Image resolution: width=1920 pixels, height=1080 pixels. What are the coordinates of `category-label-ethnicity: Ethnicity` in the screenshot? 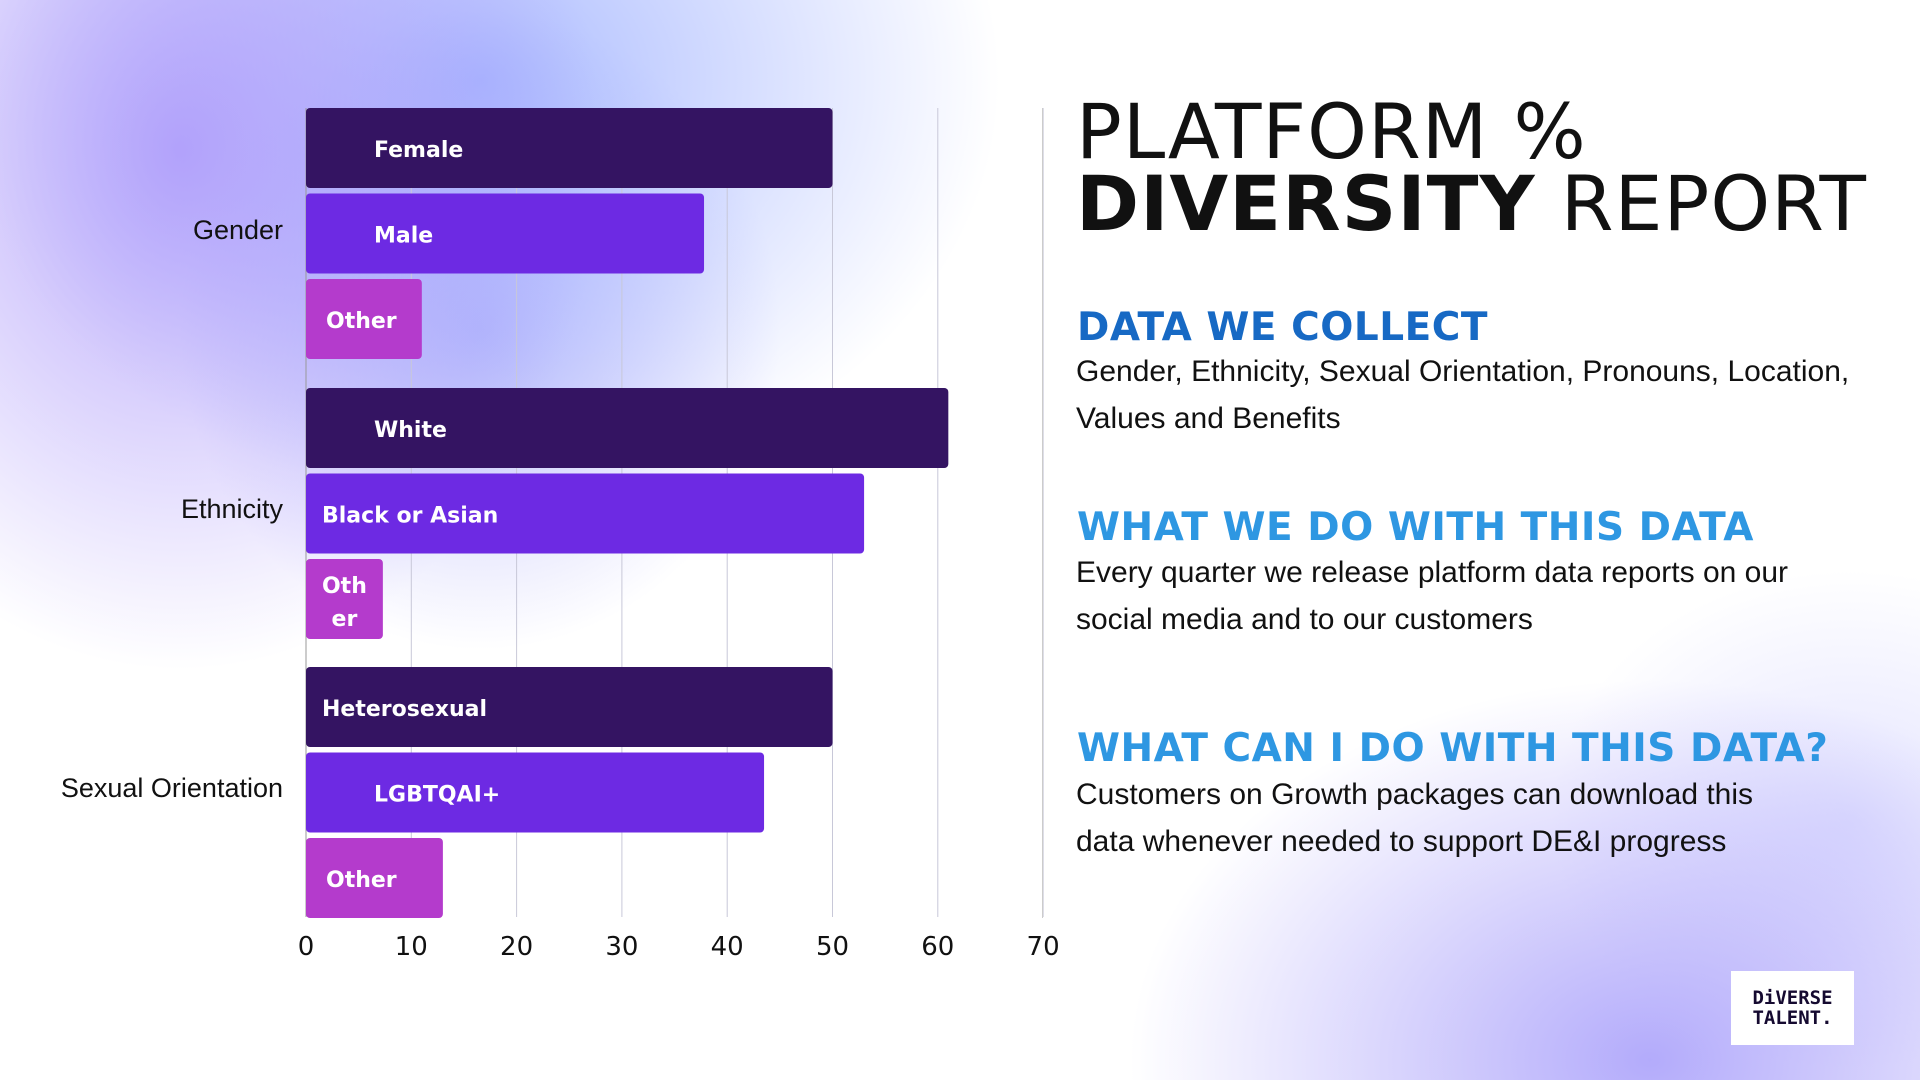 It's located at (231, 509).